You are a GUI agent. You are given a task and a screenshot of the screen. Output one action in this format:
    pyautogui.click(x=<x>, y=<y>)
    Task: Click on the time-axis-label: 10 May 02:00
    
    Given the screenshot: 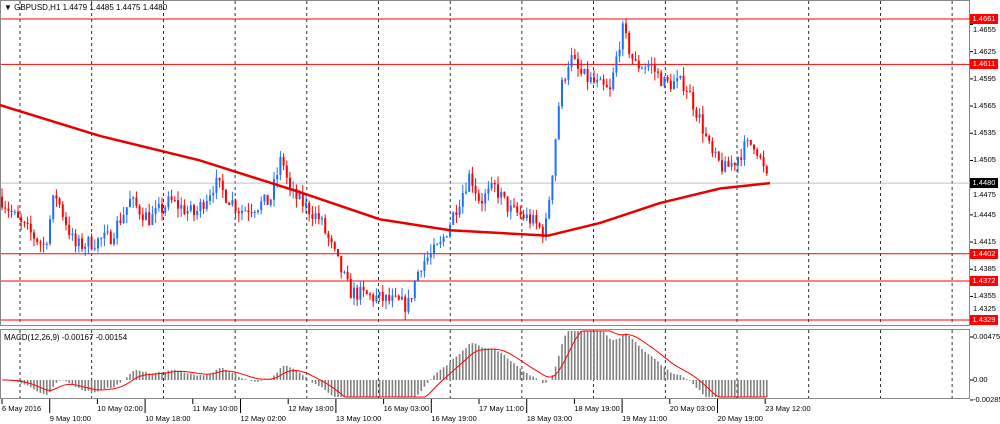 What is the action you would take?
    pyautogui.click(x=120, y=408)
    